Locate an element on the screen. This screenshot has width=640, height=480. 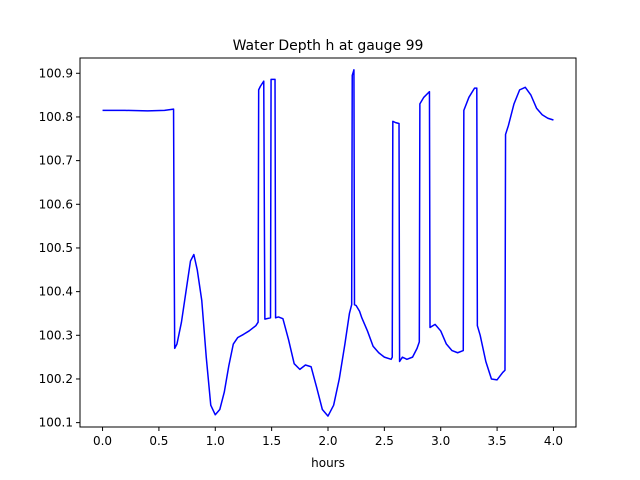
x-tick-label: 2.0 is located at coordinates (327, 441).